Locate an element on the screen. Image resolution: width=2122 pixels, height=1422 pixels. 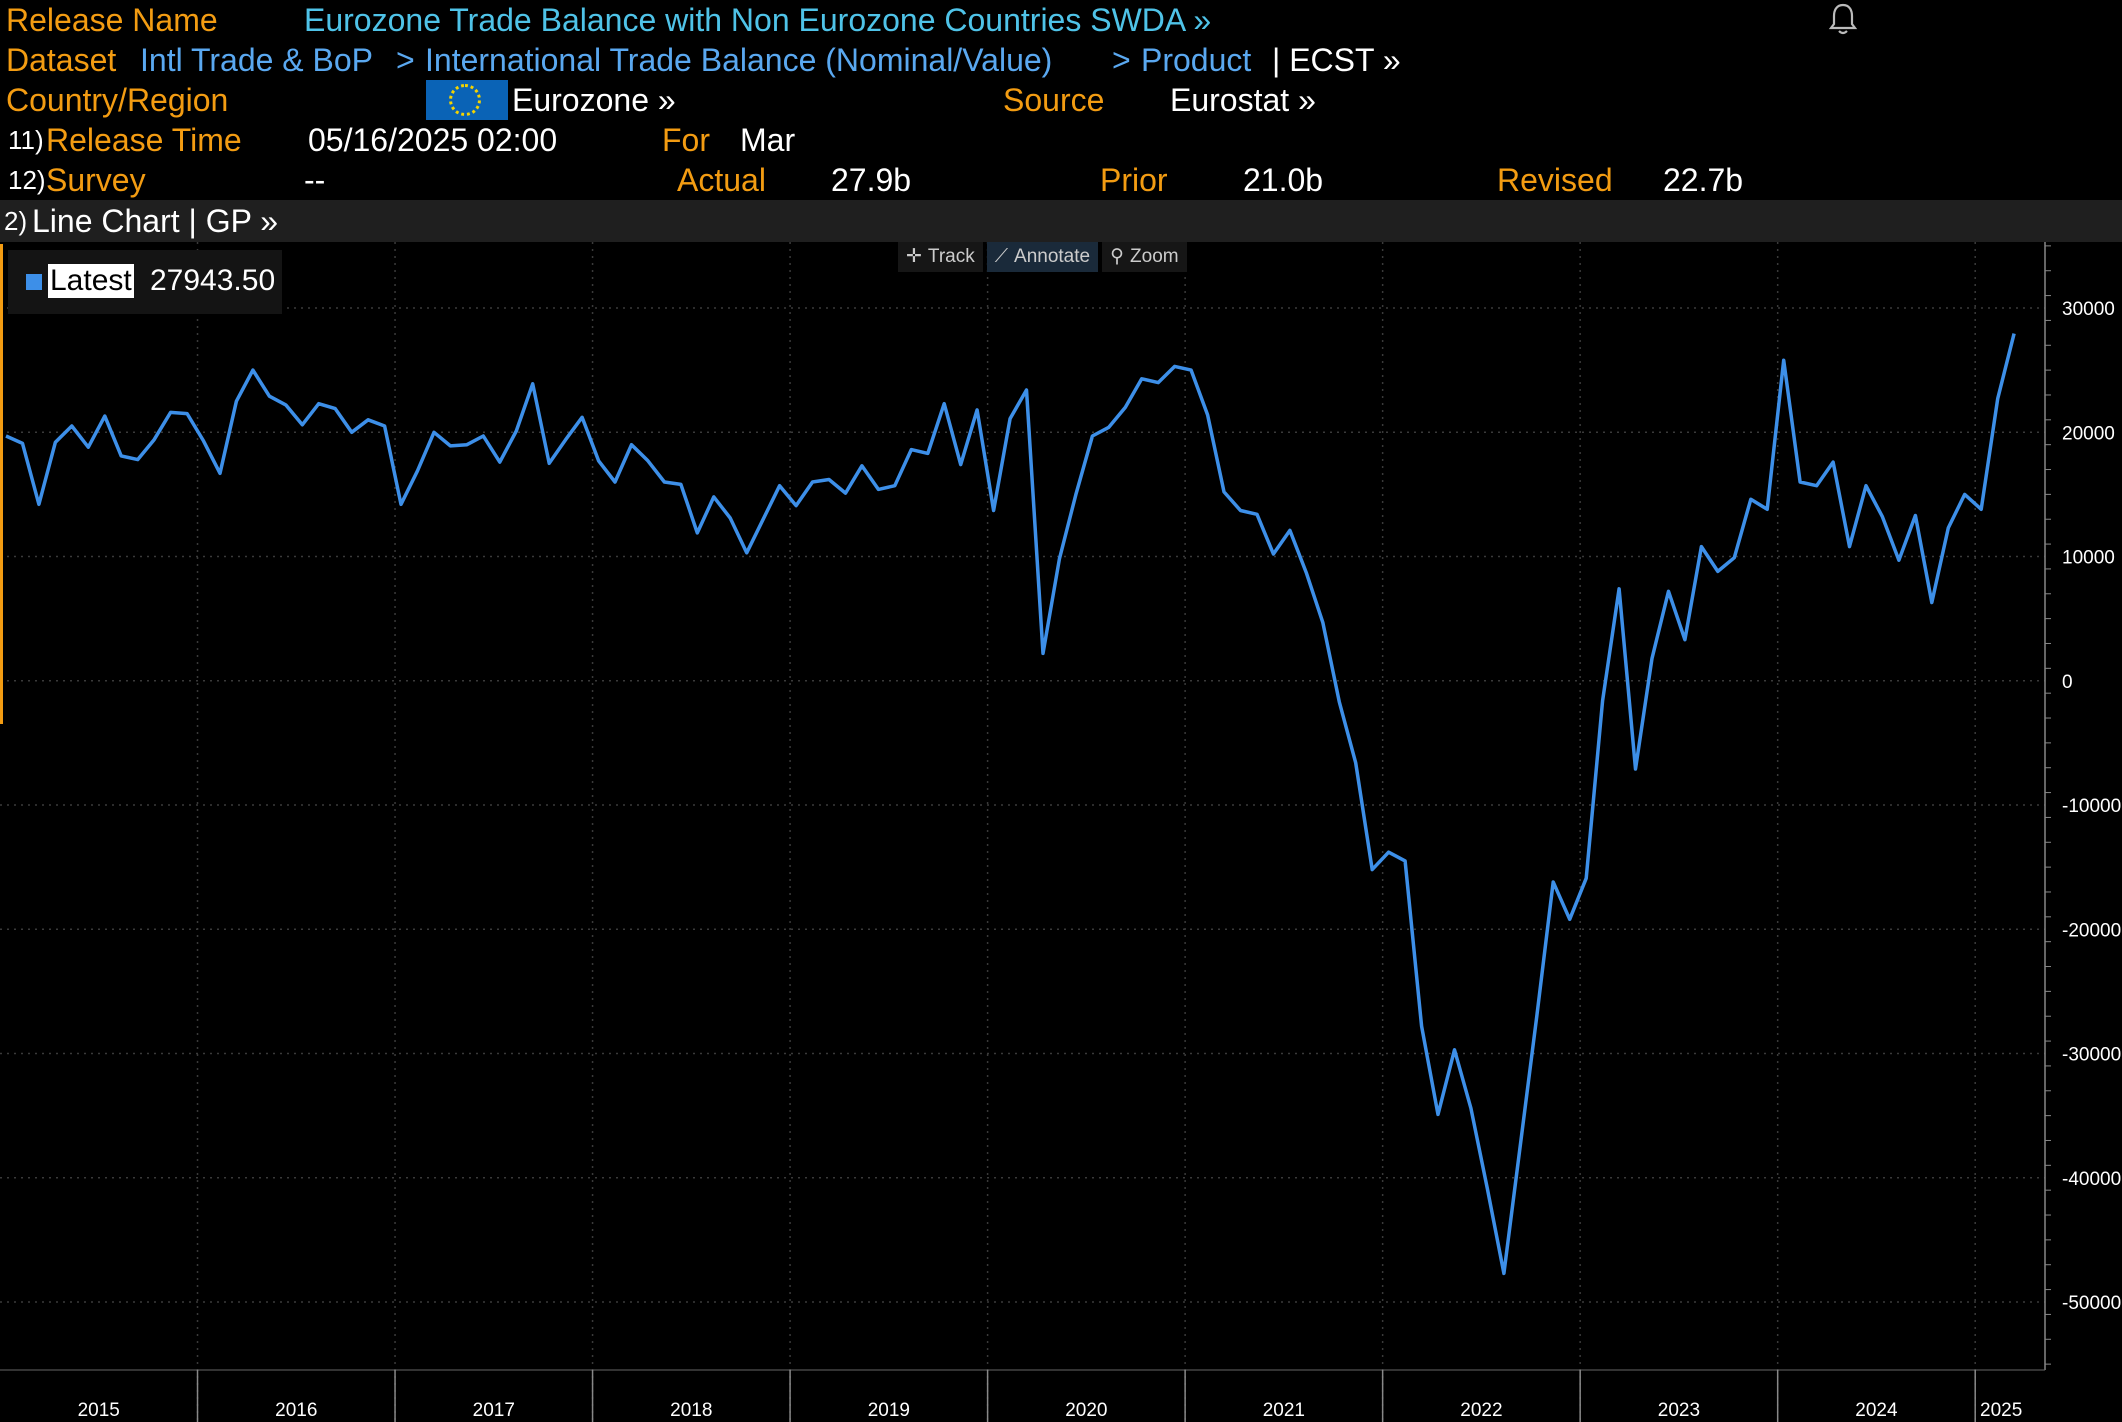
y-tick-label: 10000 is located at coordinates (2088, 558).